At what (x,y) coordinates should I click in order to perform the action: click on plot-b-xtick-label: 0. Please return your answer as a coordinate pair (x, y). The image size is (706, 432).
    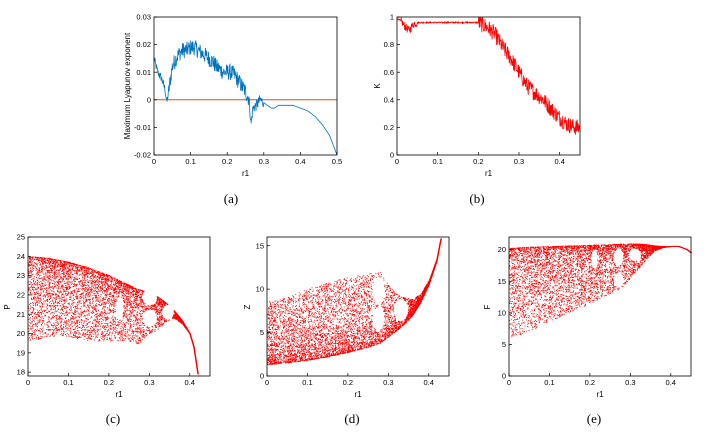
    Looking at the image, I should click on (397, 161).